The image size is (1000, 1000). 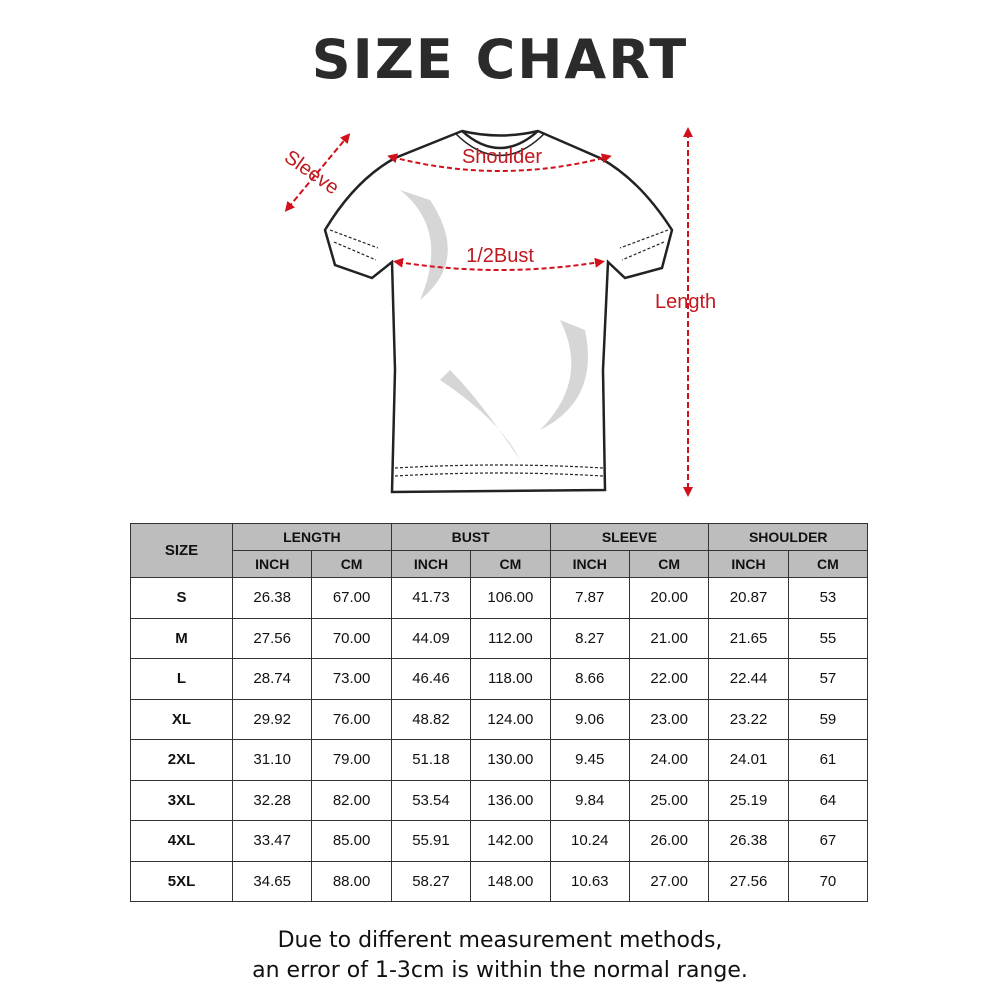 What do you see at coordinates (589, 841) in the screenshot?
I see `value-cell: 10.24` at bounding box center [589, 841].